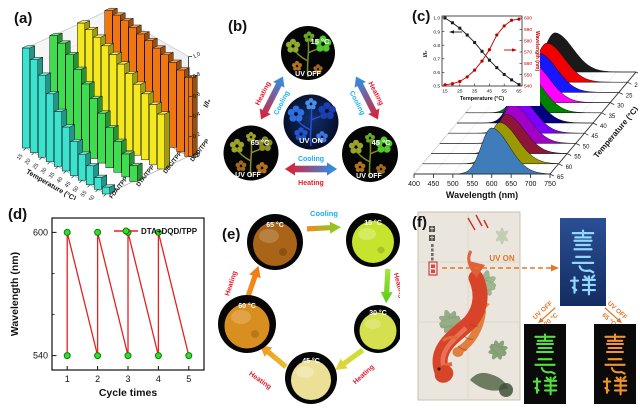  Describe the element at coordinates (378, 313) in the screenshot. I see `temp-label: 30 °C` at that location.